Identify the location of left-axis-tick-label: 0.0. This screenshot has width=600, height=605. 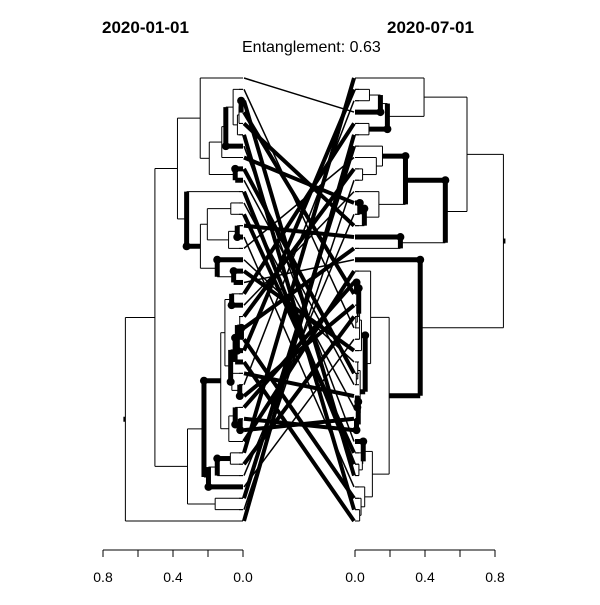
(243, 577).